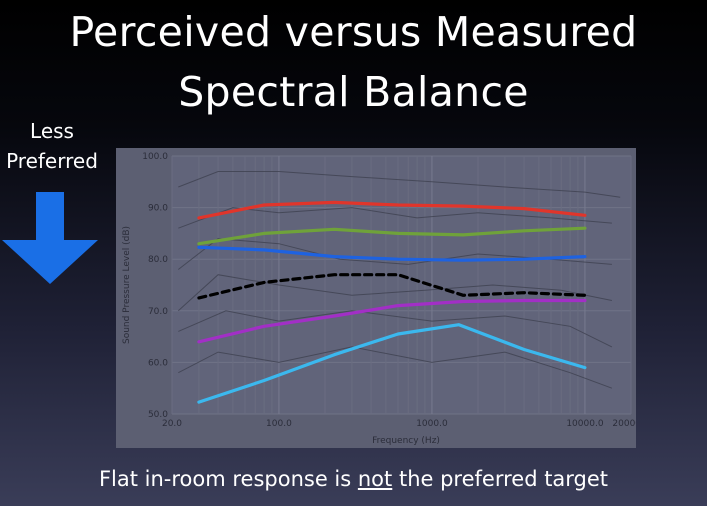 The height and width of the screenshot is (506, 707). What do you see at coordinates (406, 441) in the screenshot?
I see `x-axis-label: Frequency (Hz)` at bounding box center [406, 441].